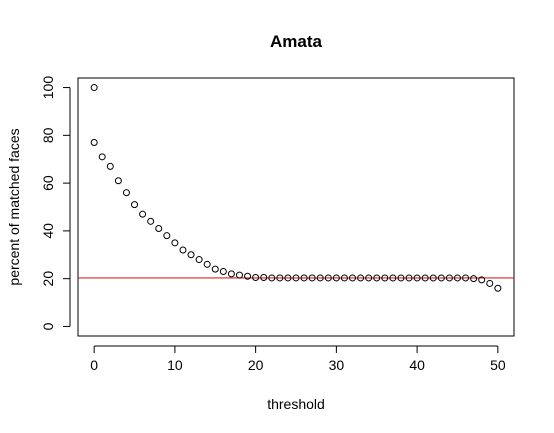 Image resolution: width=554 pixels, height=433 pixels. What do you see at coordinates (417, 365) in the screenshot?
I see `x-tick-label: 40` at bounding box center [417, 365].